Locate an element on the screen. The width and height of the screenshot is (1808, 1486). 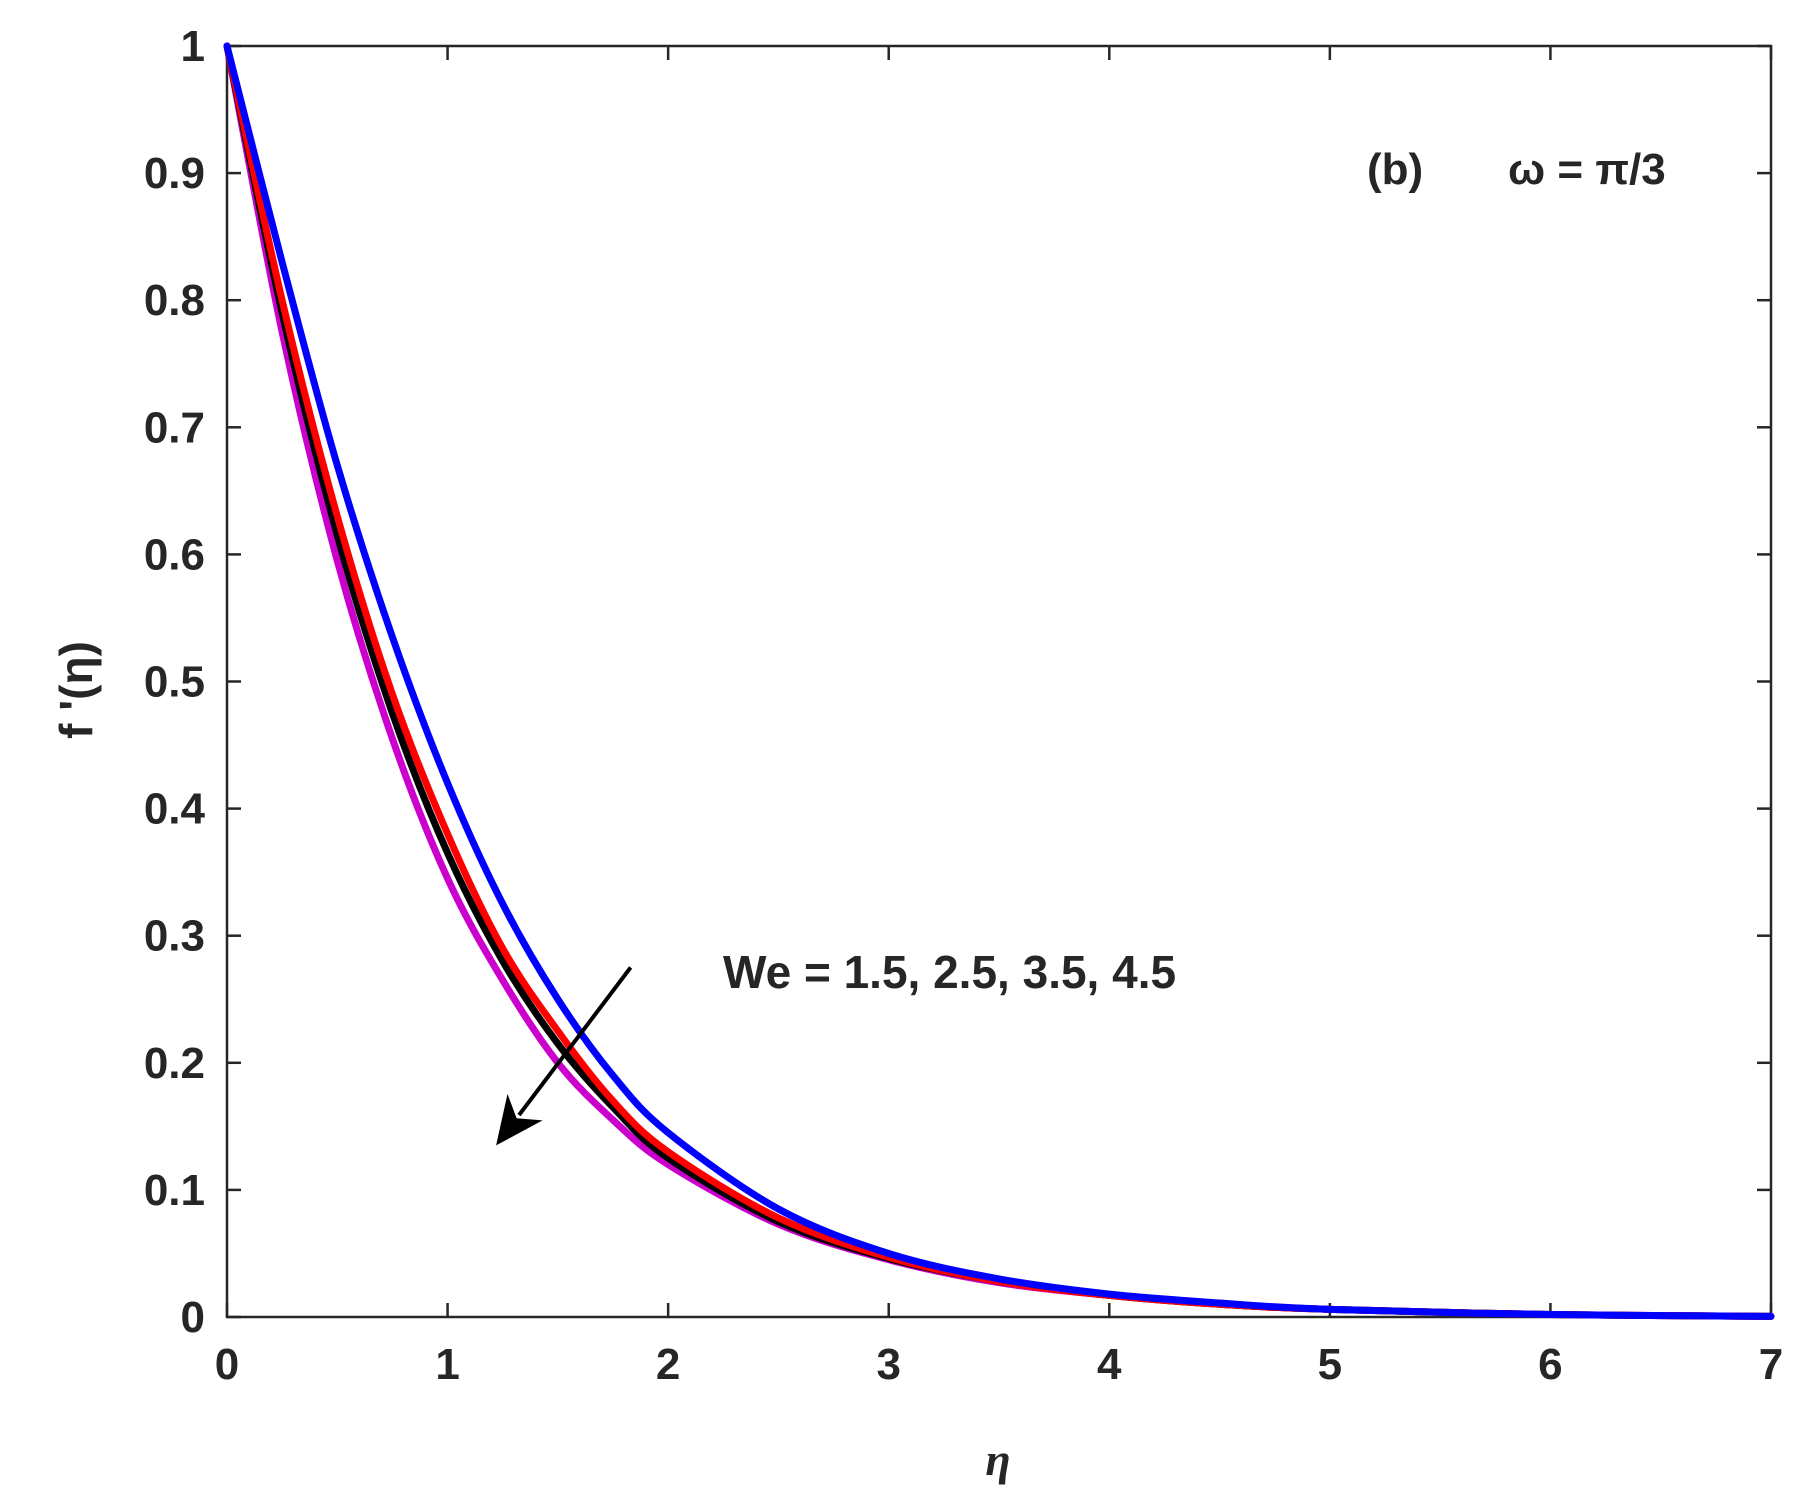
y-tick-label: 0.9 is located at coordinates (174, 173).